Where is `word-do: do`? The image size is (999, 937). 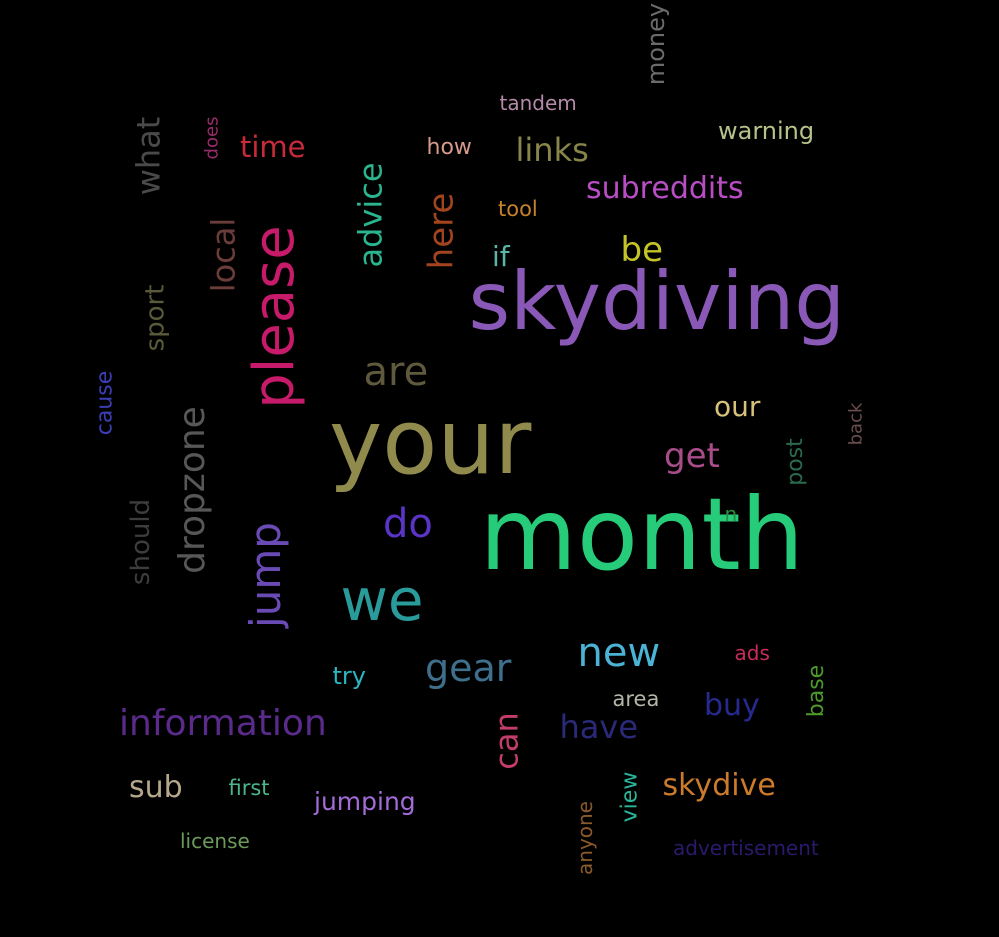
word-do: do is located at coordinates (408, 524).